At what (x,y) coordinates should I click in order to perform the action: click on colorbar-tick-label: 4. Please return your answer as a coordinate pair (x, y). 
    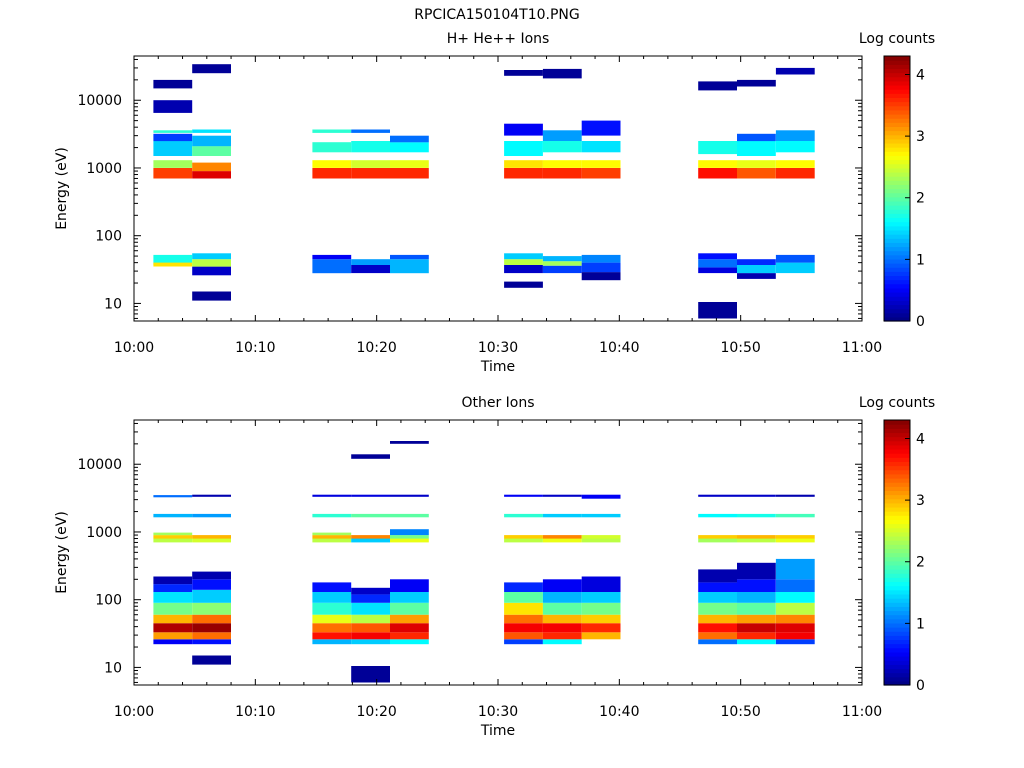
    Looking at the image, I should click on (920, 439).